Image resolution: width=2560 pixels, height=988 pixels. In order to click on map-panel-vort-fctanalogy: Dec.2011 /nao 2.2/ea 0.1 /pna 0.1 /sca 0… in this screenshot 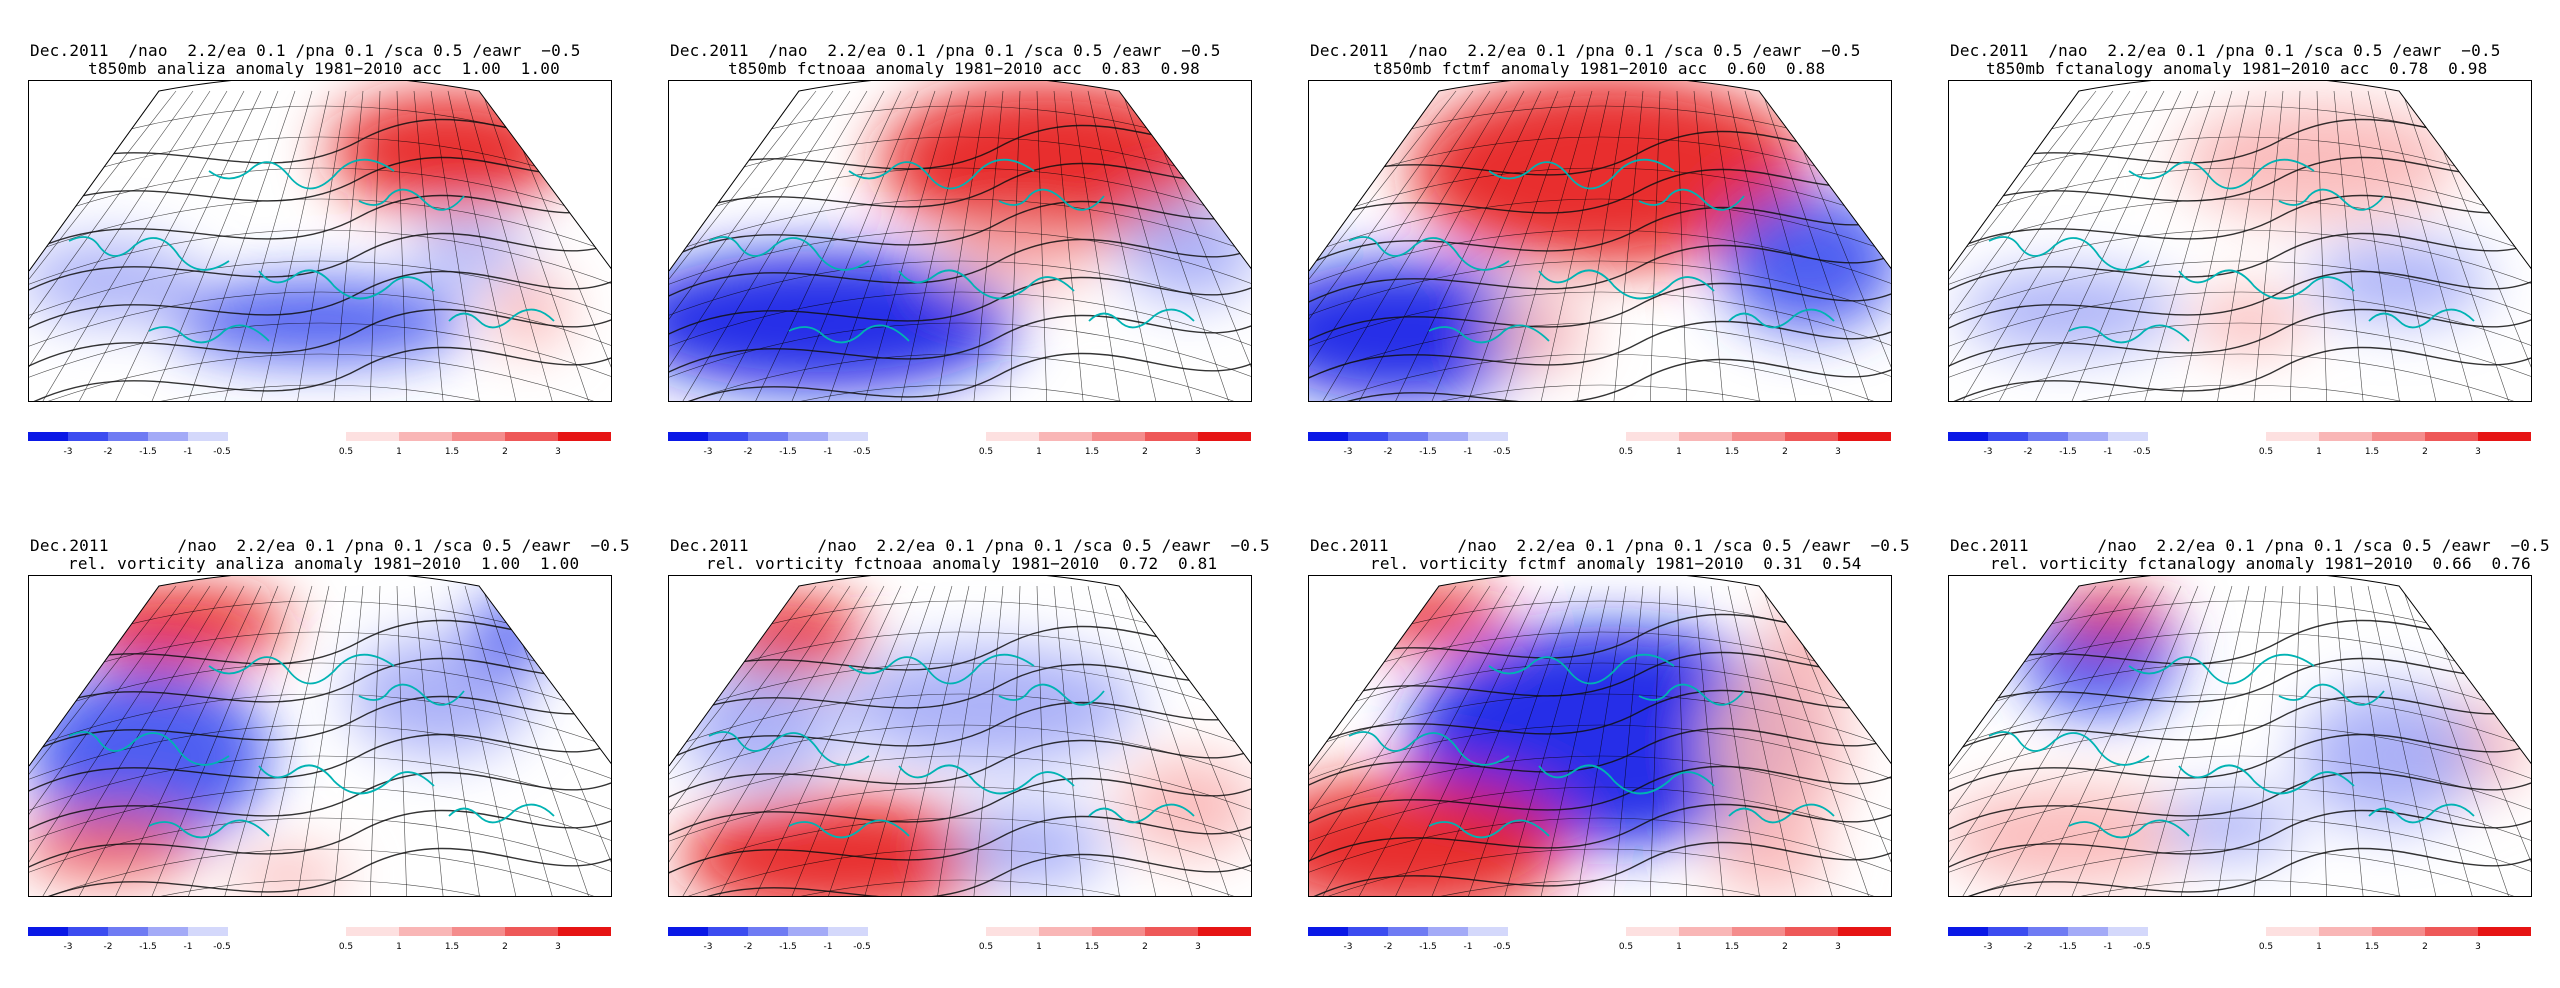, I will do `click(2244, 757)`.